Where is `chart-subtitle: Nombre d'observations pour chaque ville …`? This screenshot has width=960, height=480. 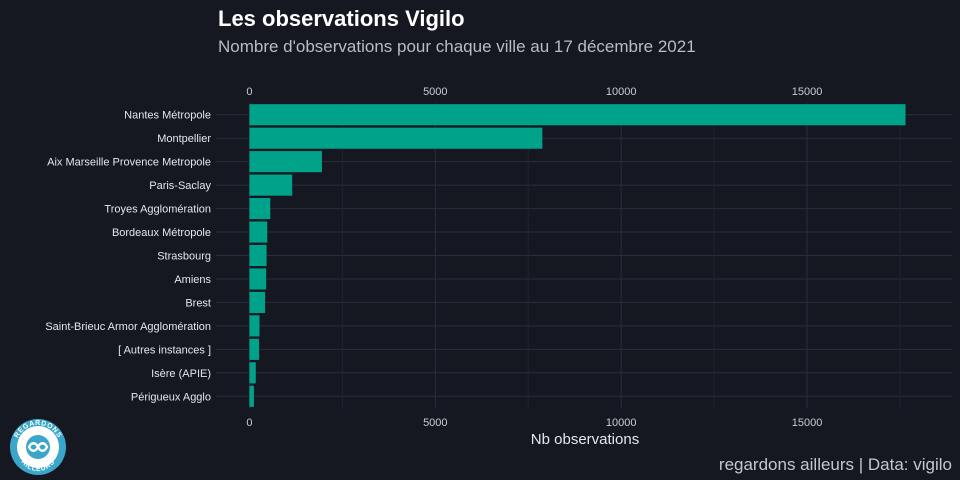
chart-subtitle: Nombre d'observations pour chaque ville … is located at coordinates (457, 46).